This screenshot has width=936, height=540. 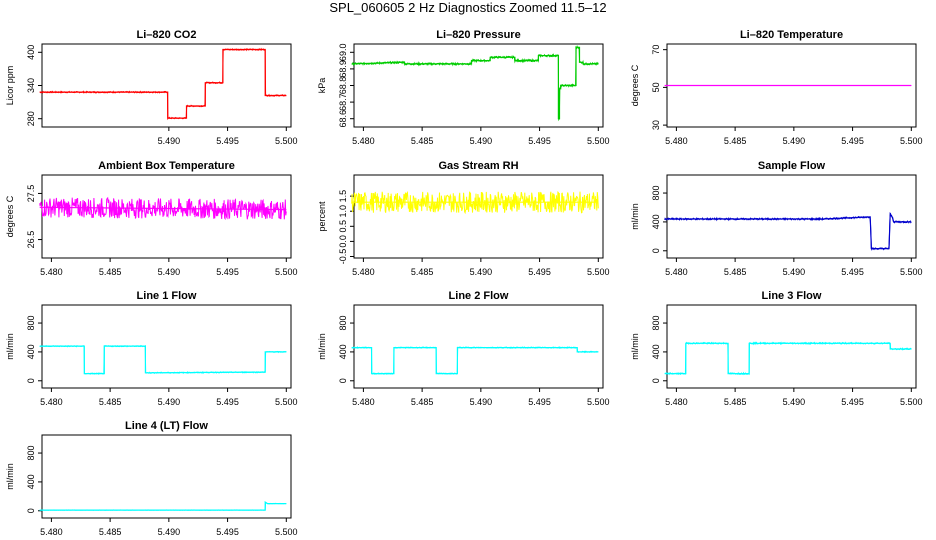 I want to click on y-tick-label: 68.9, so click(x=343, y=69).